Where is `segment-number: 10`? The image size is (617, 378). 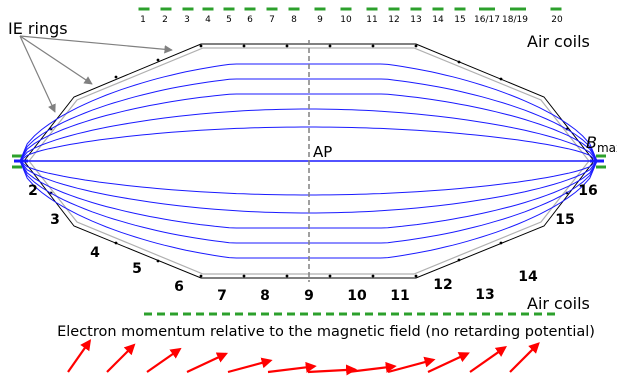 segment-number: 10 is located at coordinates (357, 296).